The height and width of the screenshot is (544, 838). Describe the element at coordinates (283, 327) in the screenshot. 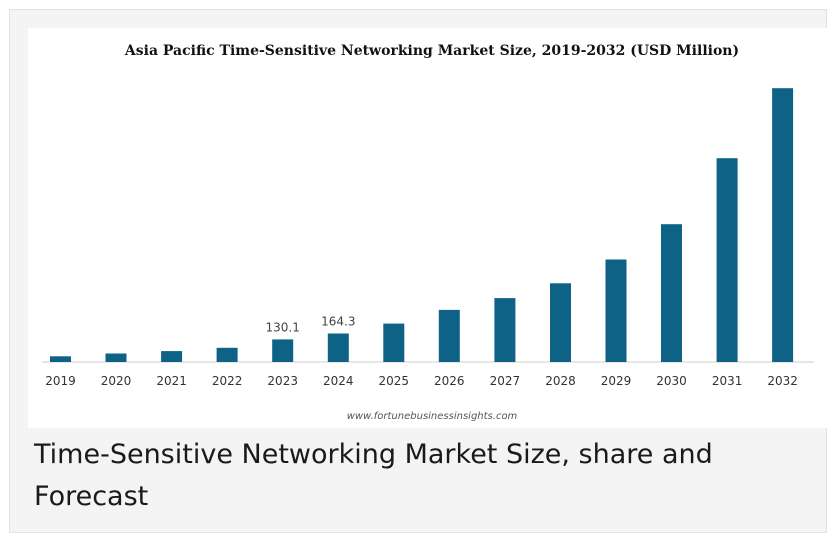

I see `data-label-2023: 130.1` at that location.